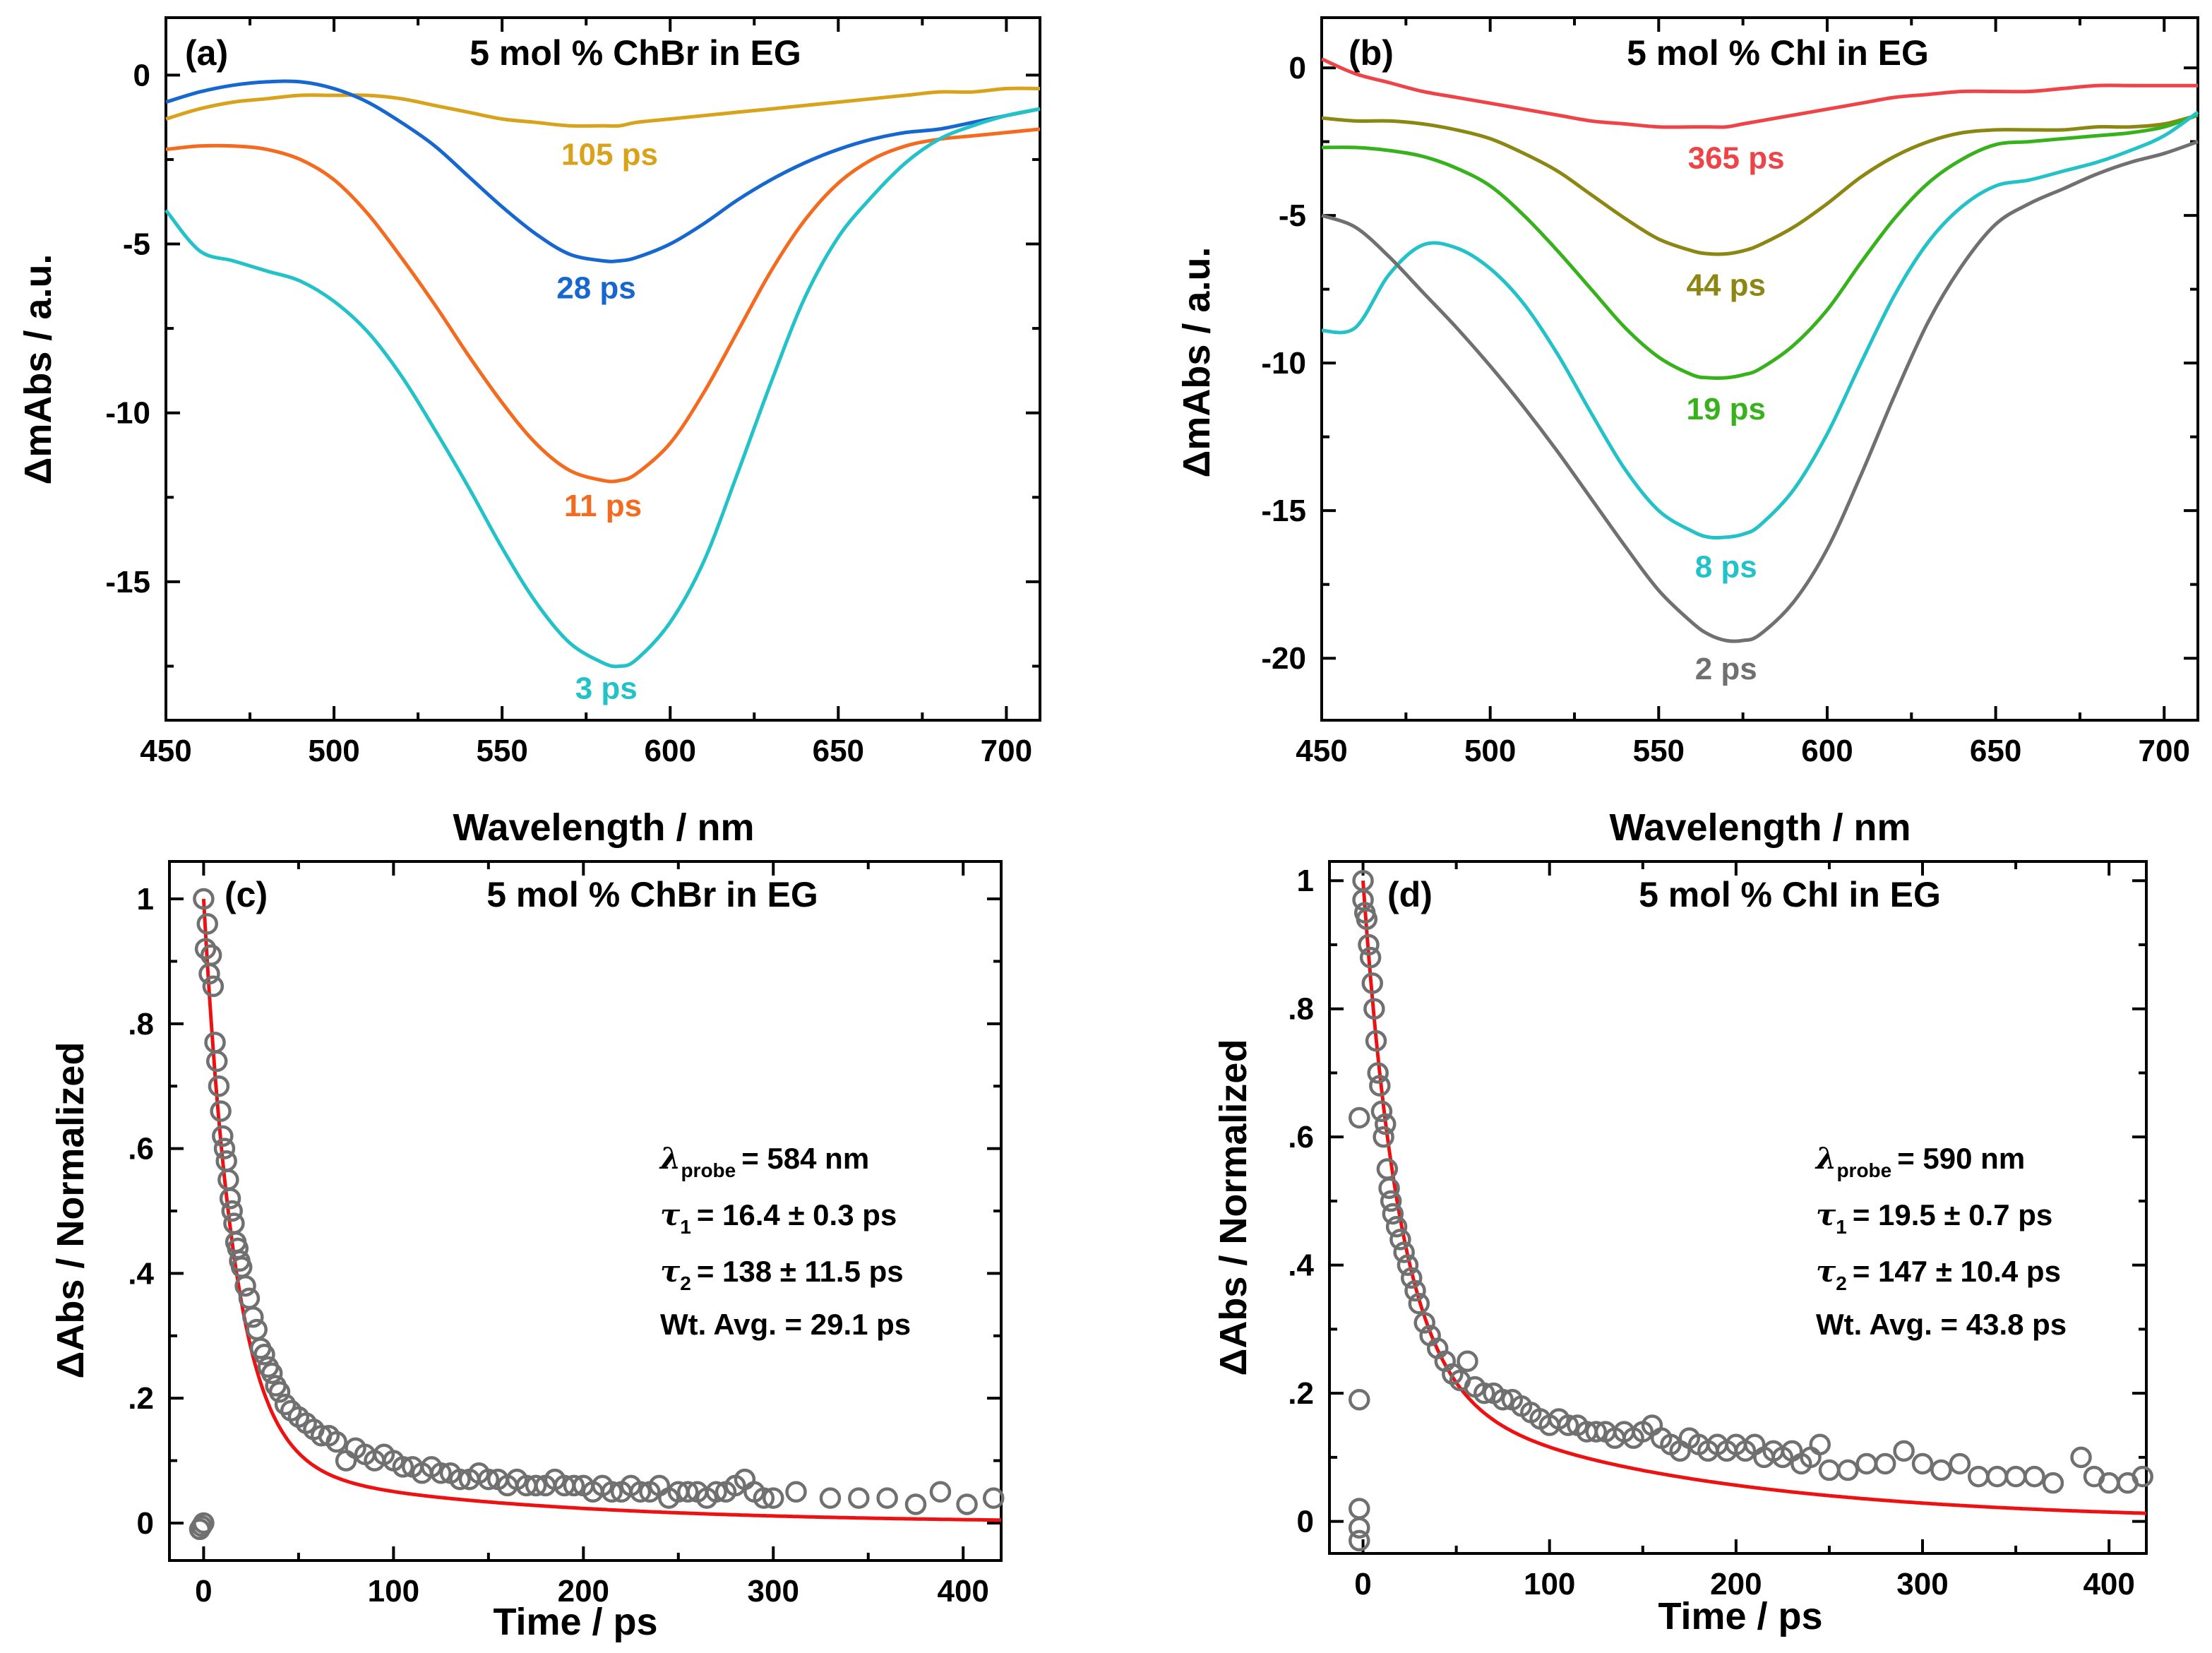 Image resolution: width=2212 pixels, height=1653 pixels. I want to click on panel-a-title: 5 mol % ChBr in EG, so click(636, 53).